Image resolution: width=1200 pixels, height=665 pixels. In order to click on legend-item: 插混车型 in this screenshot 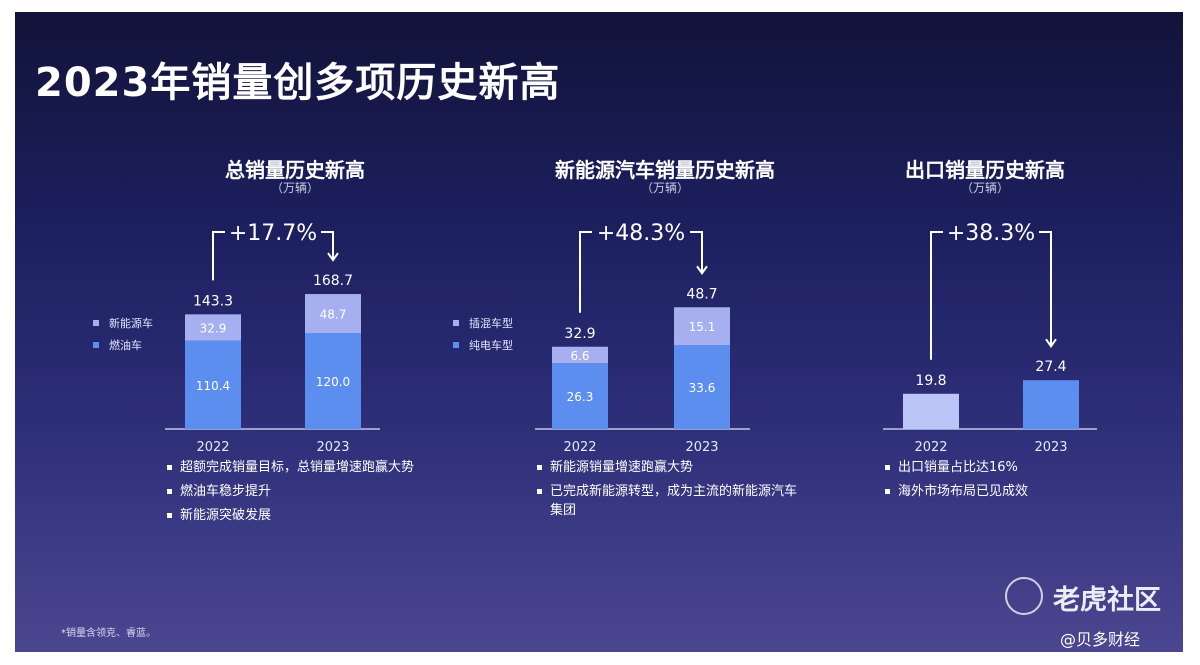, I will do `click(483, 323)`.